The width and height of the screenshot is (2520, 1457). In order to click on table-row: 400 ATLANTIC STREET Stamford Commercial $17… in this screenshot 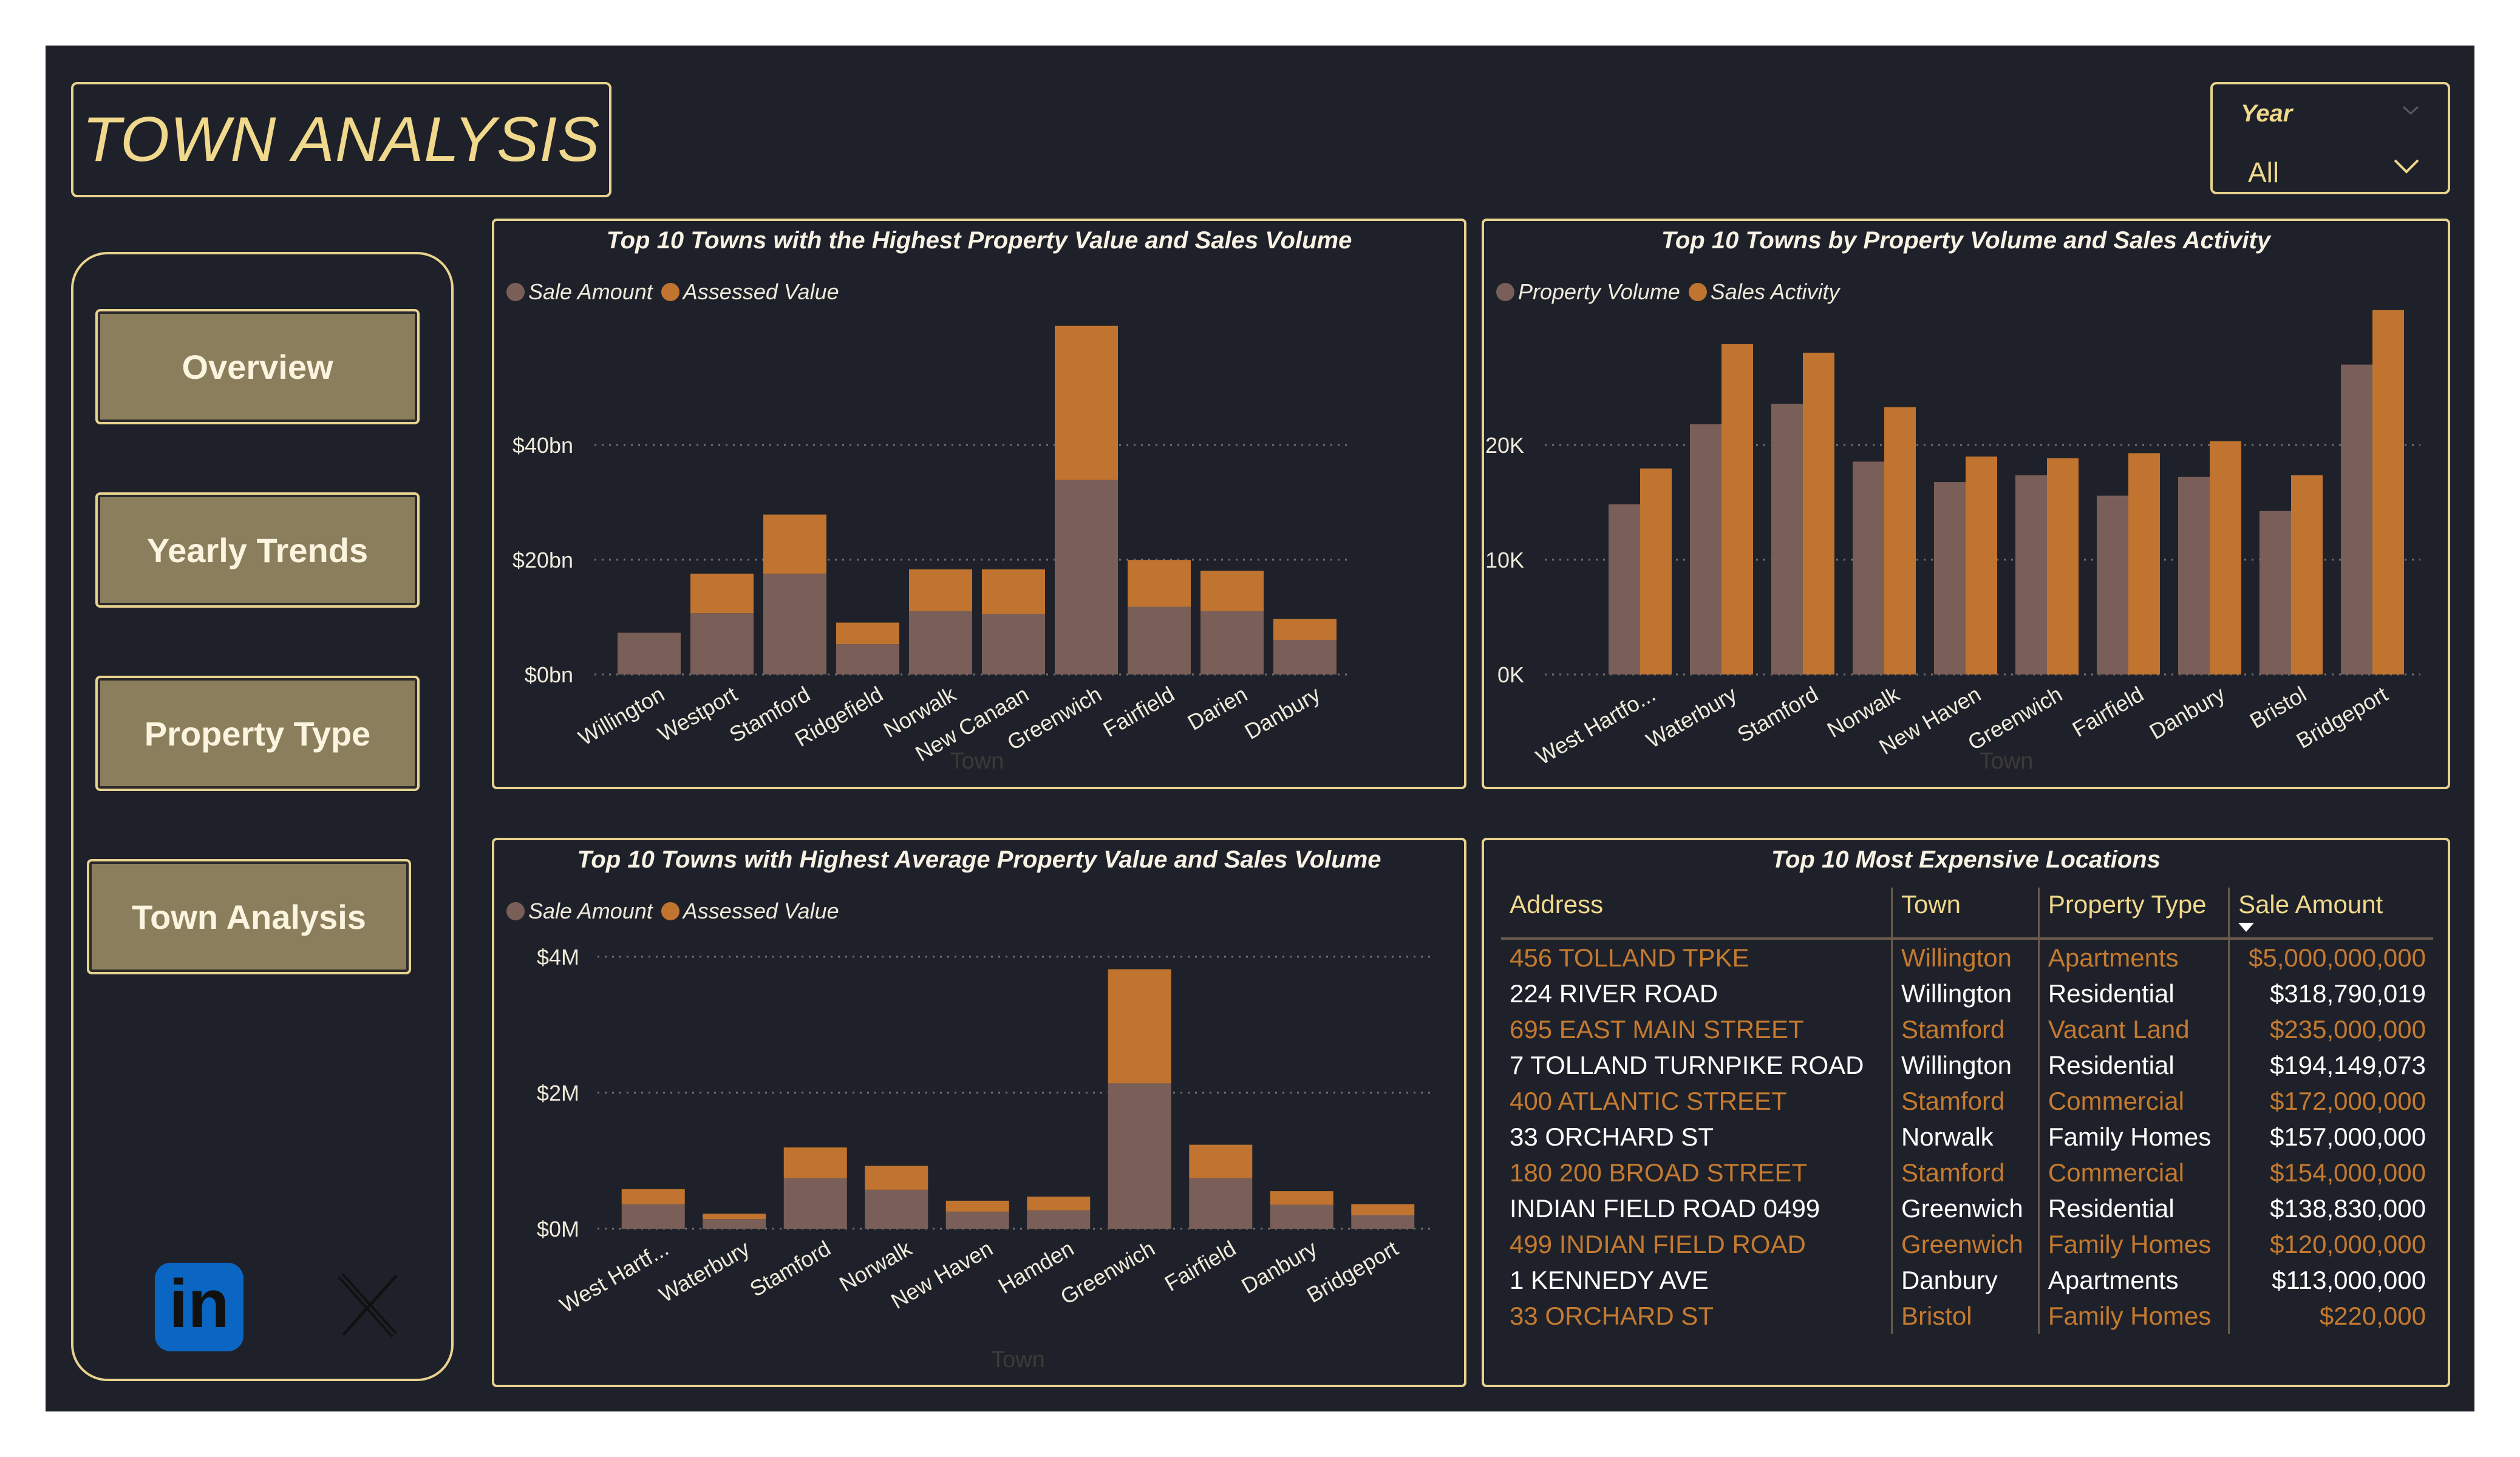, I will do `click(1967, 1101)`.